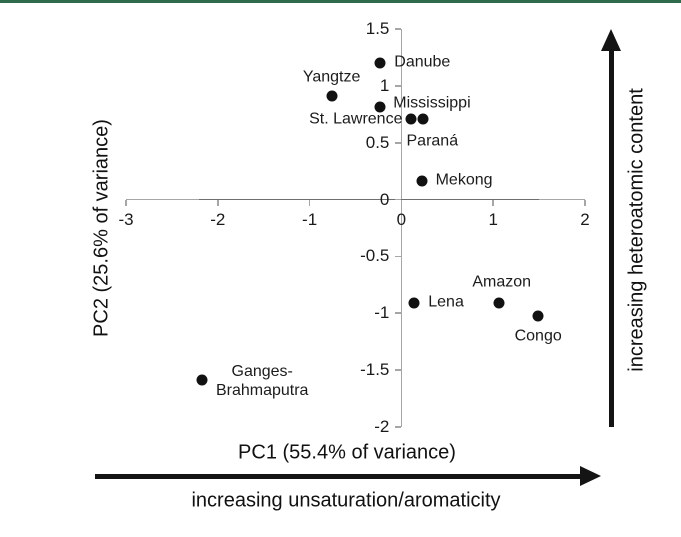 The image size is (681, 537). What do you see at coordinates (126, 219) in the screenshot?
I see `x-axis-tick-label: -3` at bounding box center [126, 219].